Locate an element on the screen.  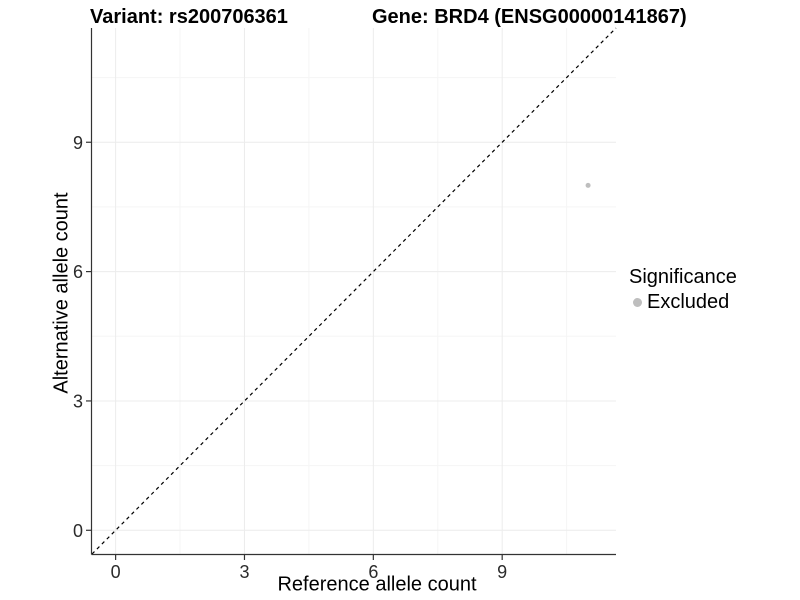
x-axis-title: Reference allele count is located at coordinates (377, 584).